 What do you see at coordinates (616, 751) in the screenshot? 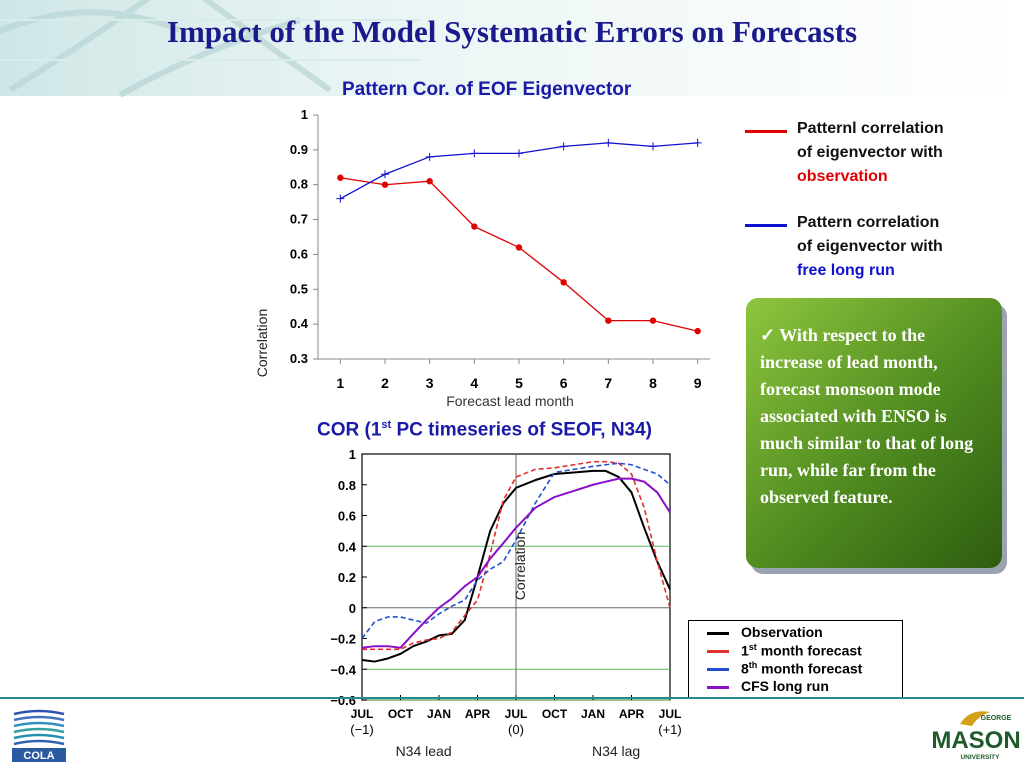
I see `chart2-group-label-lag: N34 lag` at bounding box center [616, 751].